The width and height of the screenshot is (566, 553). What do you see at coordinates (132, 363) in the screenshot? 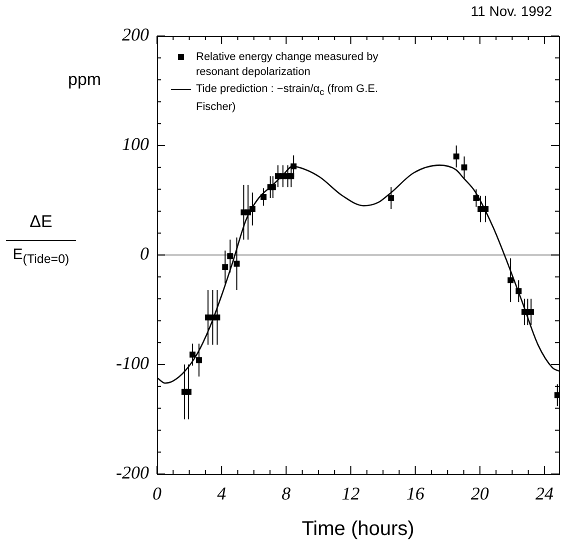
I see `y-tick-label: -100` at bounding box center [132, 363].